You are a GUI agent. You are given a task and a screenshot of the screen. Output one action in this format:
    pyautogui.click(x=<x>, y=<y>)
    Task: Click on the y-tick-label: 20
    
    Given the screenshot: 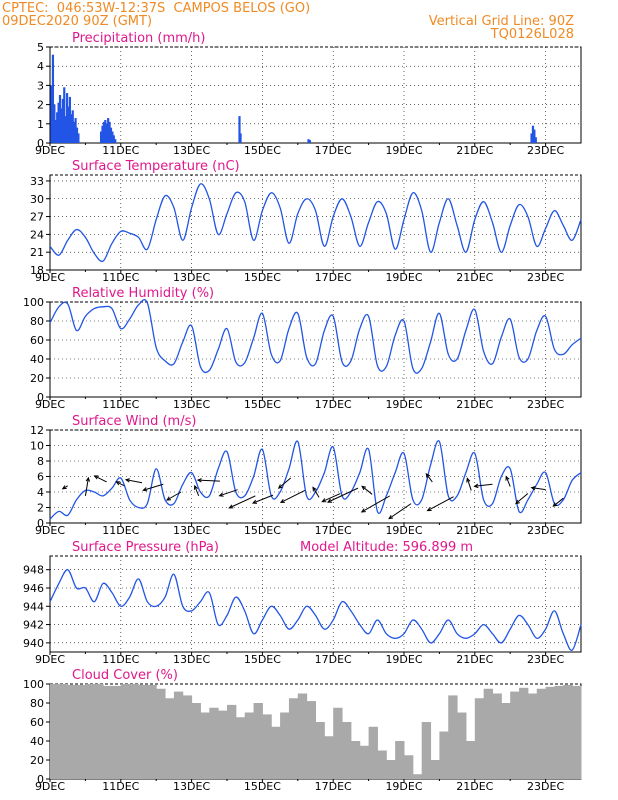 What is the action you would take?
    pyautogui.click(x=37, y=760)
    